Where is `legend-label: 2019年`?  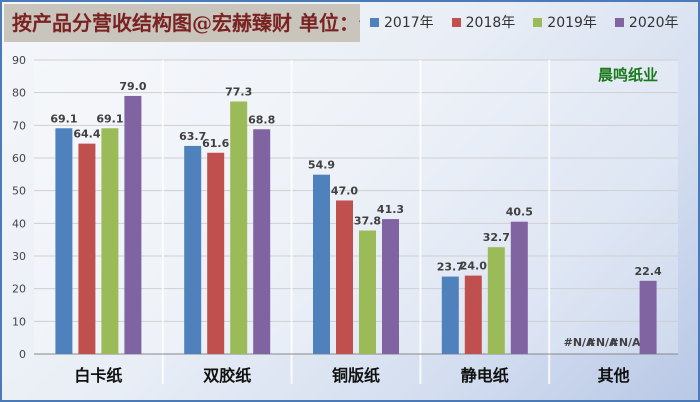
legend-label: 2019年 is located at coordinates (572, 23).